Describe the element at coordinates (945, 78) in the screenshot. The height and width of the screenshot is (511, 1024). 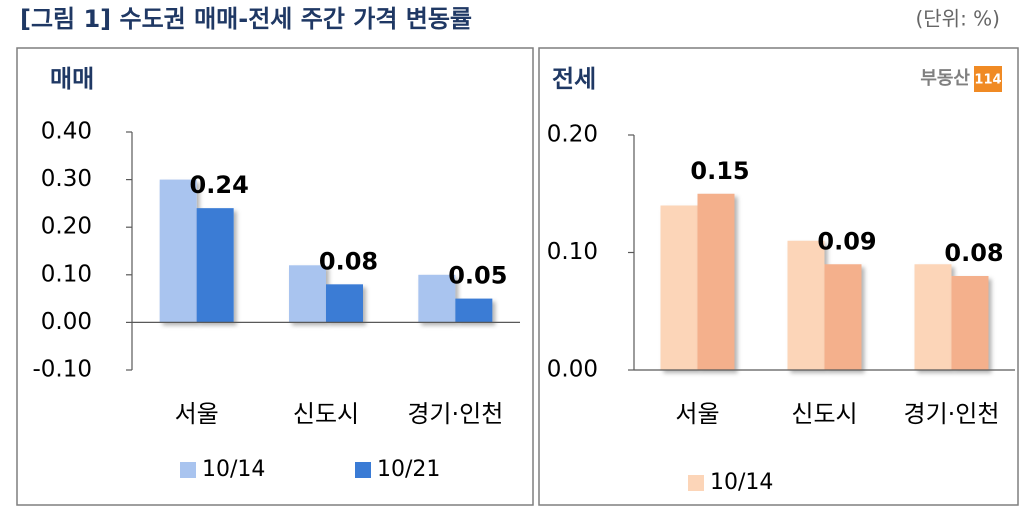
I see `logo-text: 부동산` at that location.